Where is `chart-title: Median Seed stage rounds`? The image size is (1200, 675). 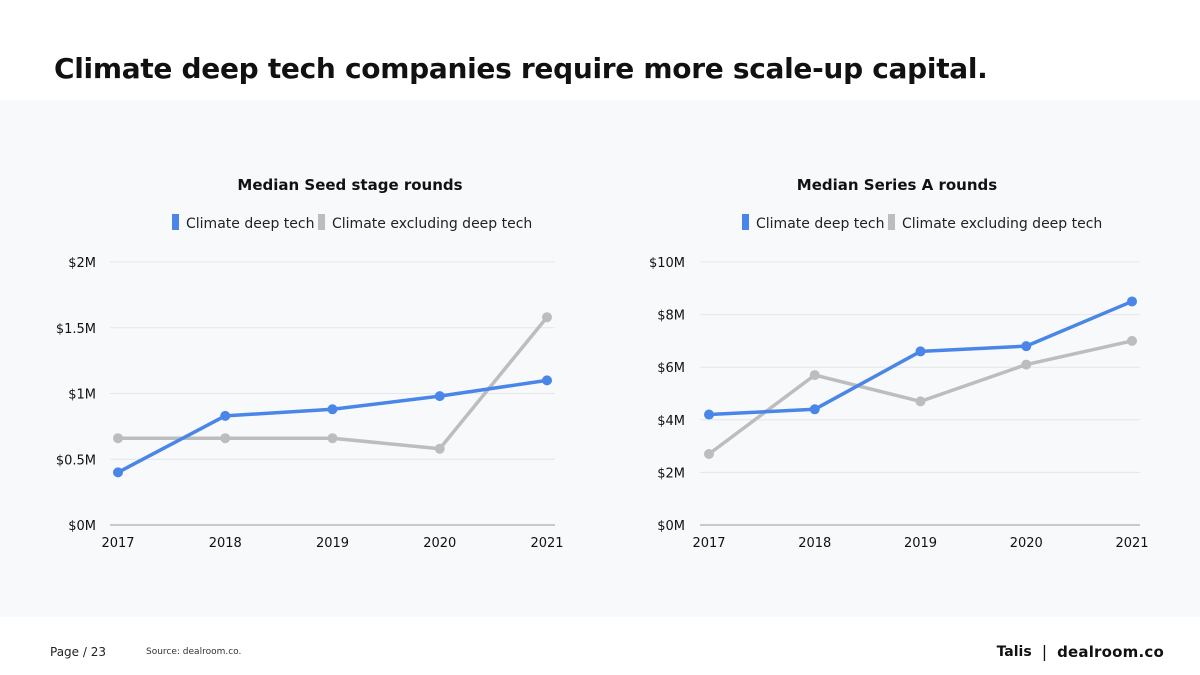 chart-title: Median Seed stage rounds is located at coordinates (349, 185).